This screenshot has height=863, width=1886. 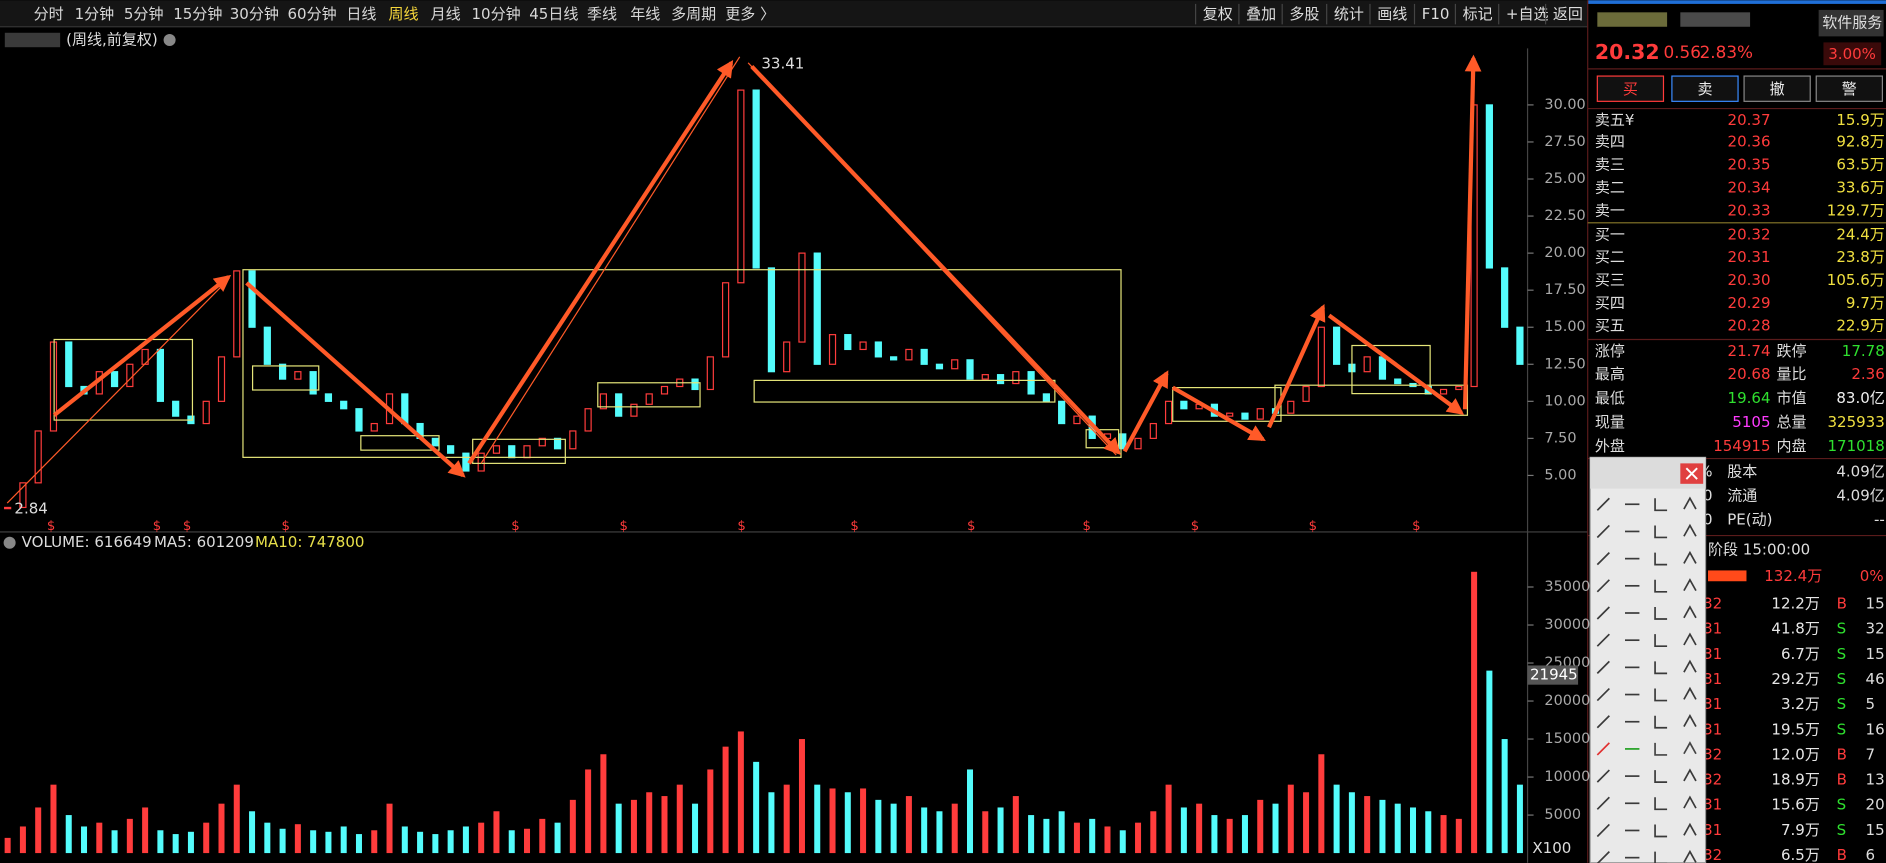 What do you see at coordinates (1562, 815) in the screenshot?
I see `y-tick-label: 5000` at bounding box center [1562, 815].